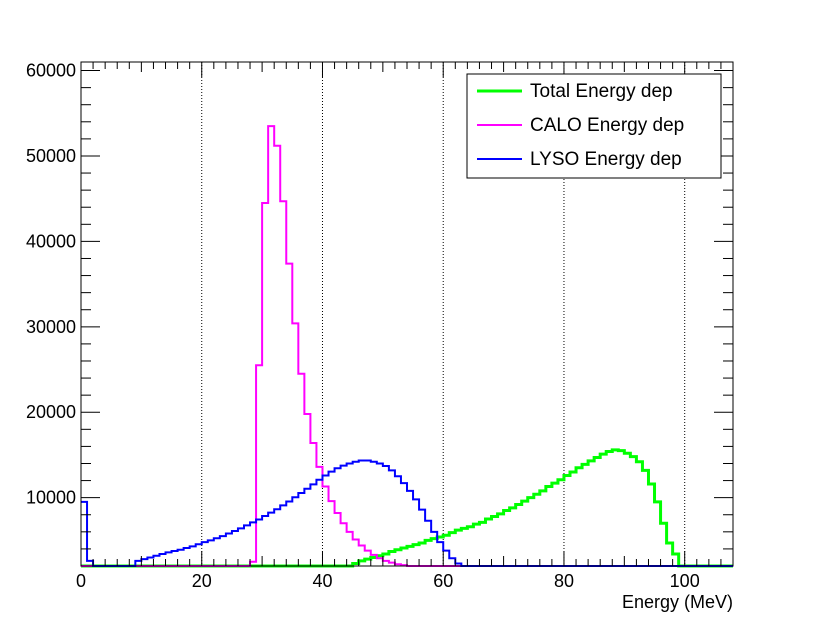 The width and height of the screenshot is (814, 634). Describe the element at coordinates (685, 581) in the screenshot. I see `x-tick-label: 100` at that location.